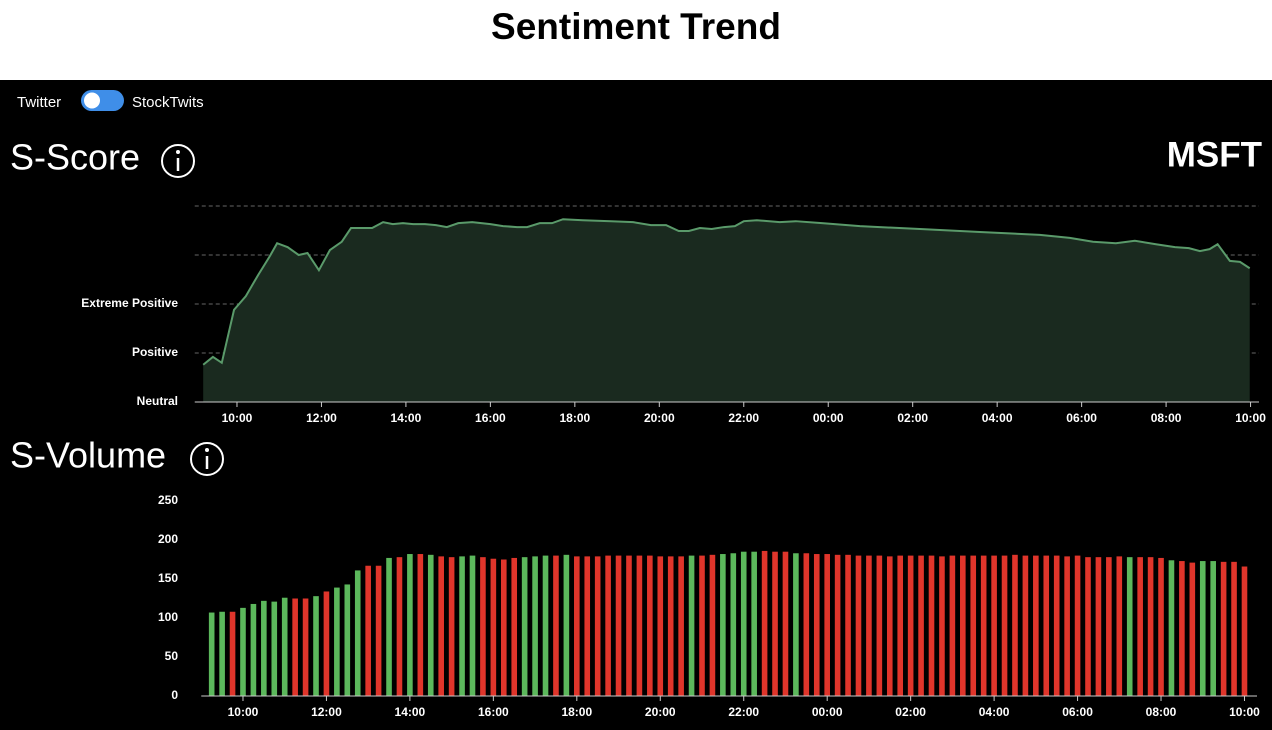 This screenshot has height=730, width=1272. Describe the element at coordinates (168, 539) in the screenshot. I see `y-tick-label: 200` at that location.